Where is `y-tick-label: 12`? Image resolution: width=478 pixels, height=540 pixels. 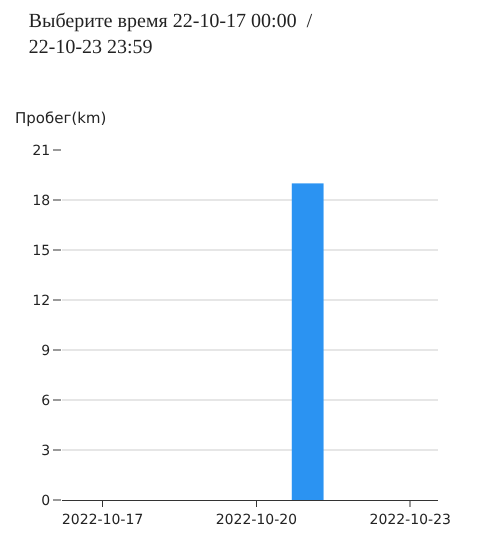
y-tick-label: 12 is located at coordinates (41, 300).